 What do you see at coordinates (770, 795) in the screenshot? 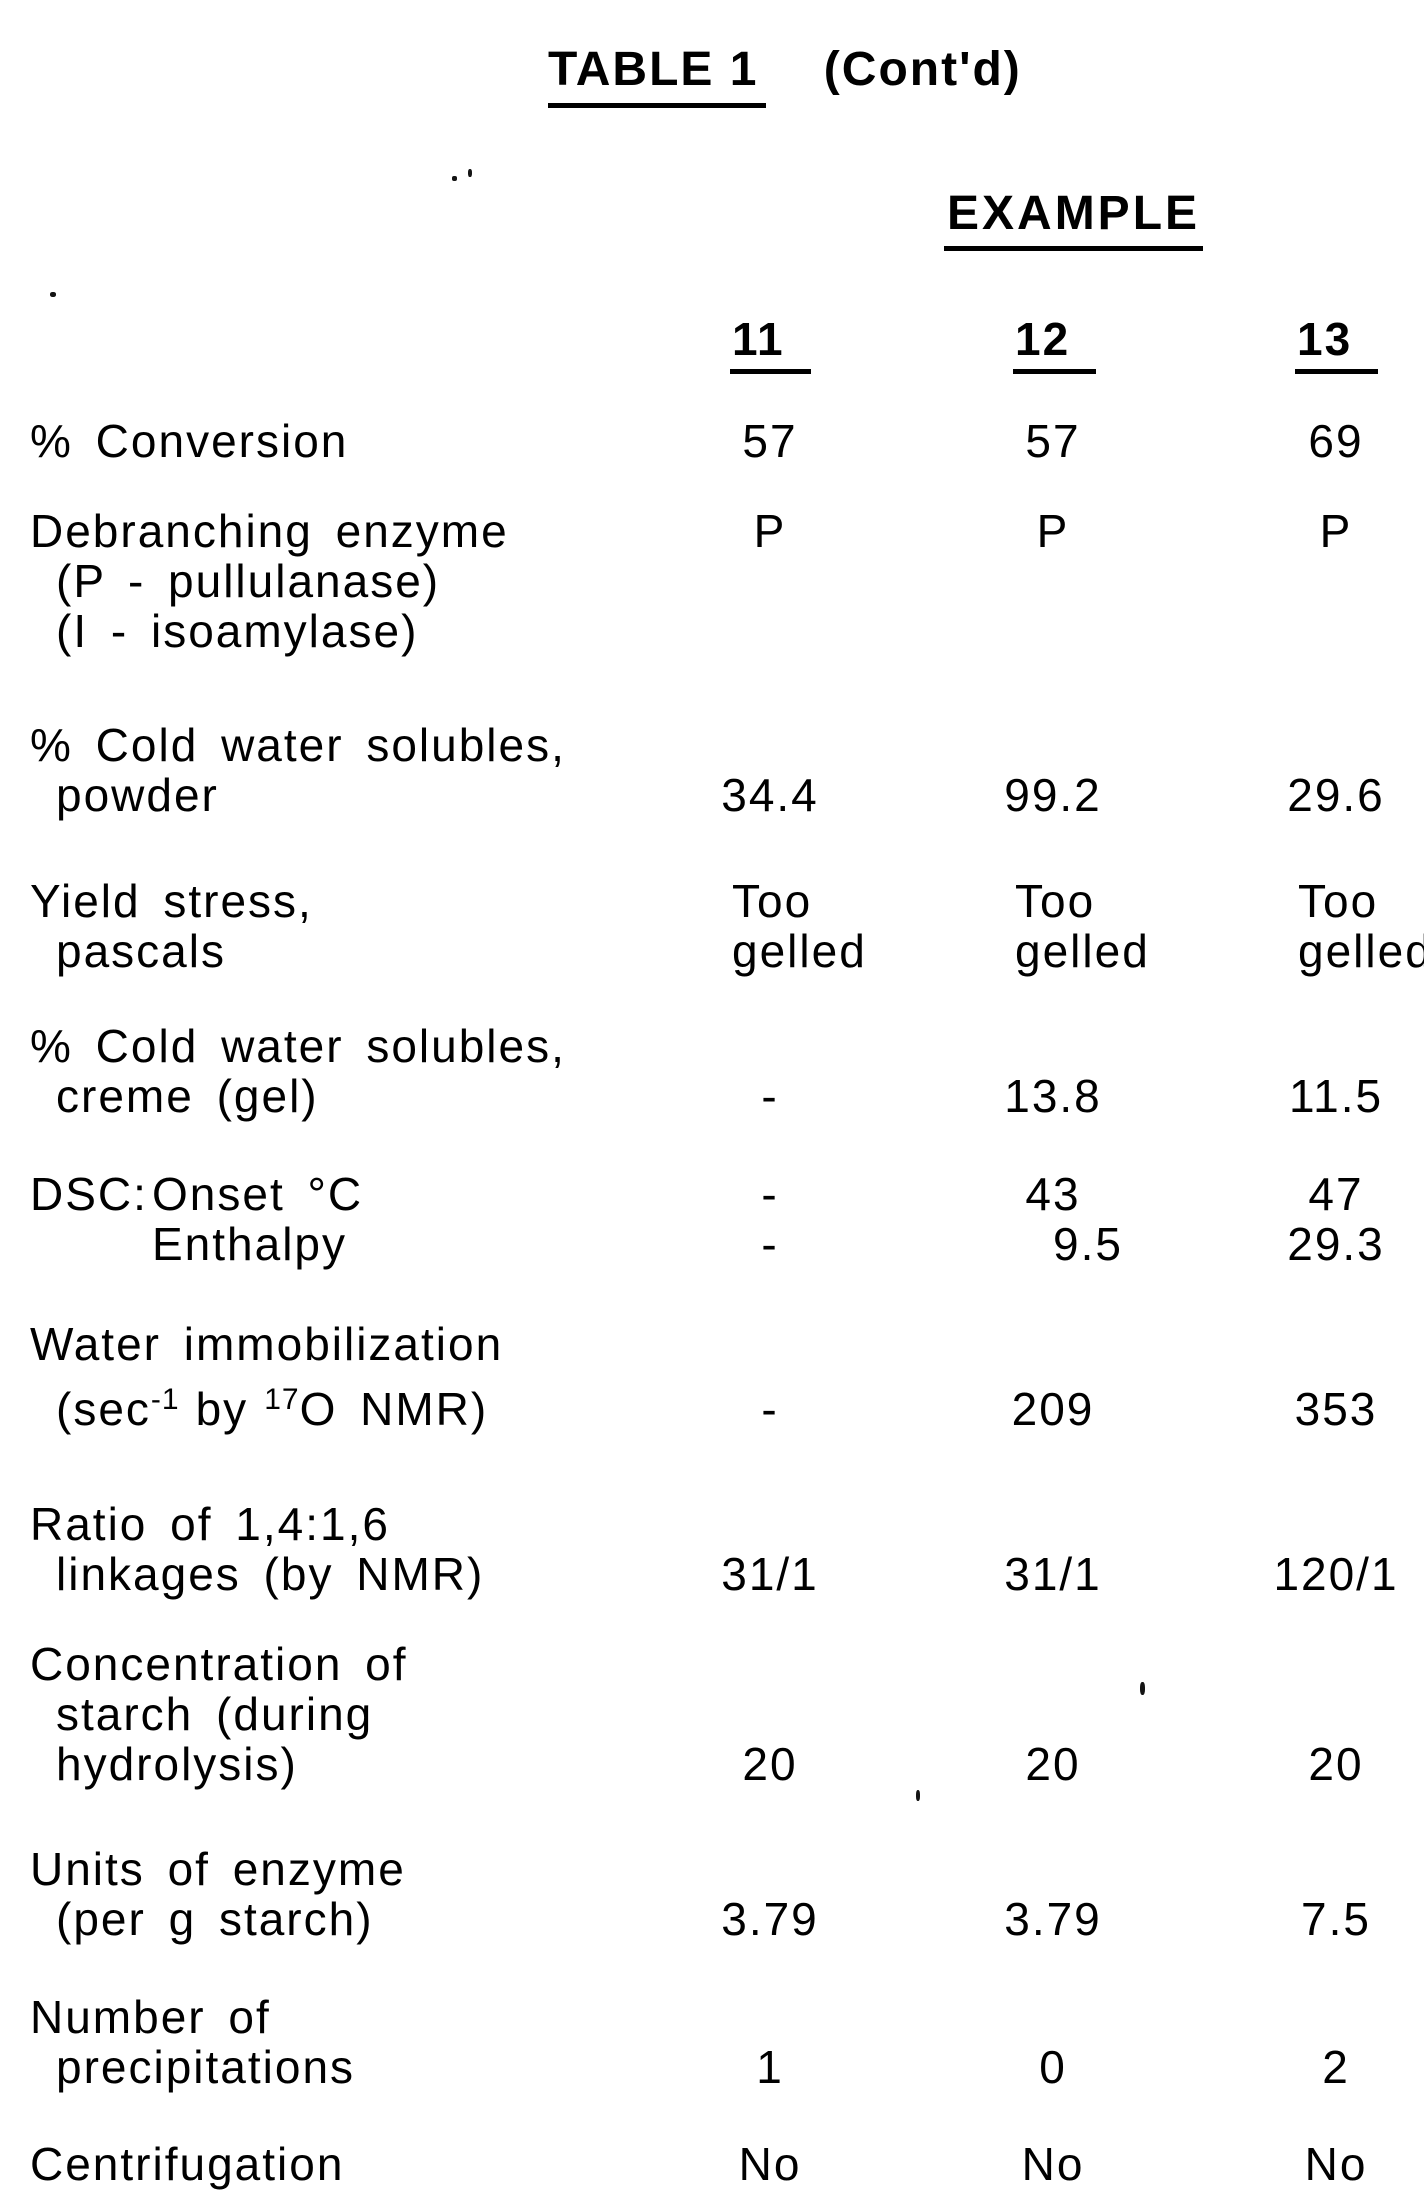
I see `cell-value: 34.4` at bounding box center [770, 795].